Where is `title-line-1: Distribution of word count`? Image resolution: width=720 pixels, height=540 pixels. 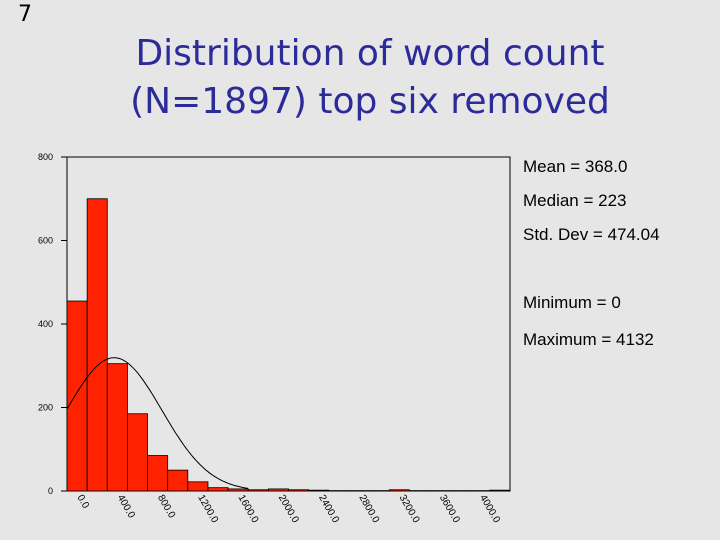 title-line-1: Distribution of word count is located at coordinates (370, 53).